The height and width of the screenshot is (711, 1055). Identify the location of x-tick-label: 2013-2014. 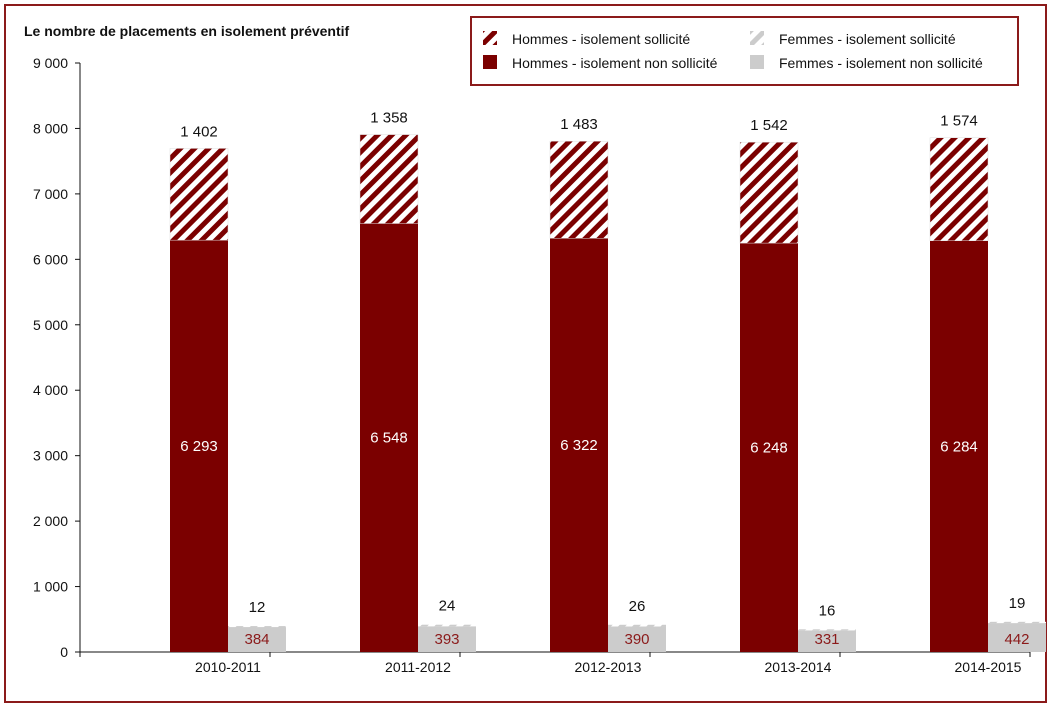
(798, 667).